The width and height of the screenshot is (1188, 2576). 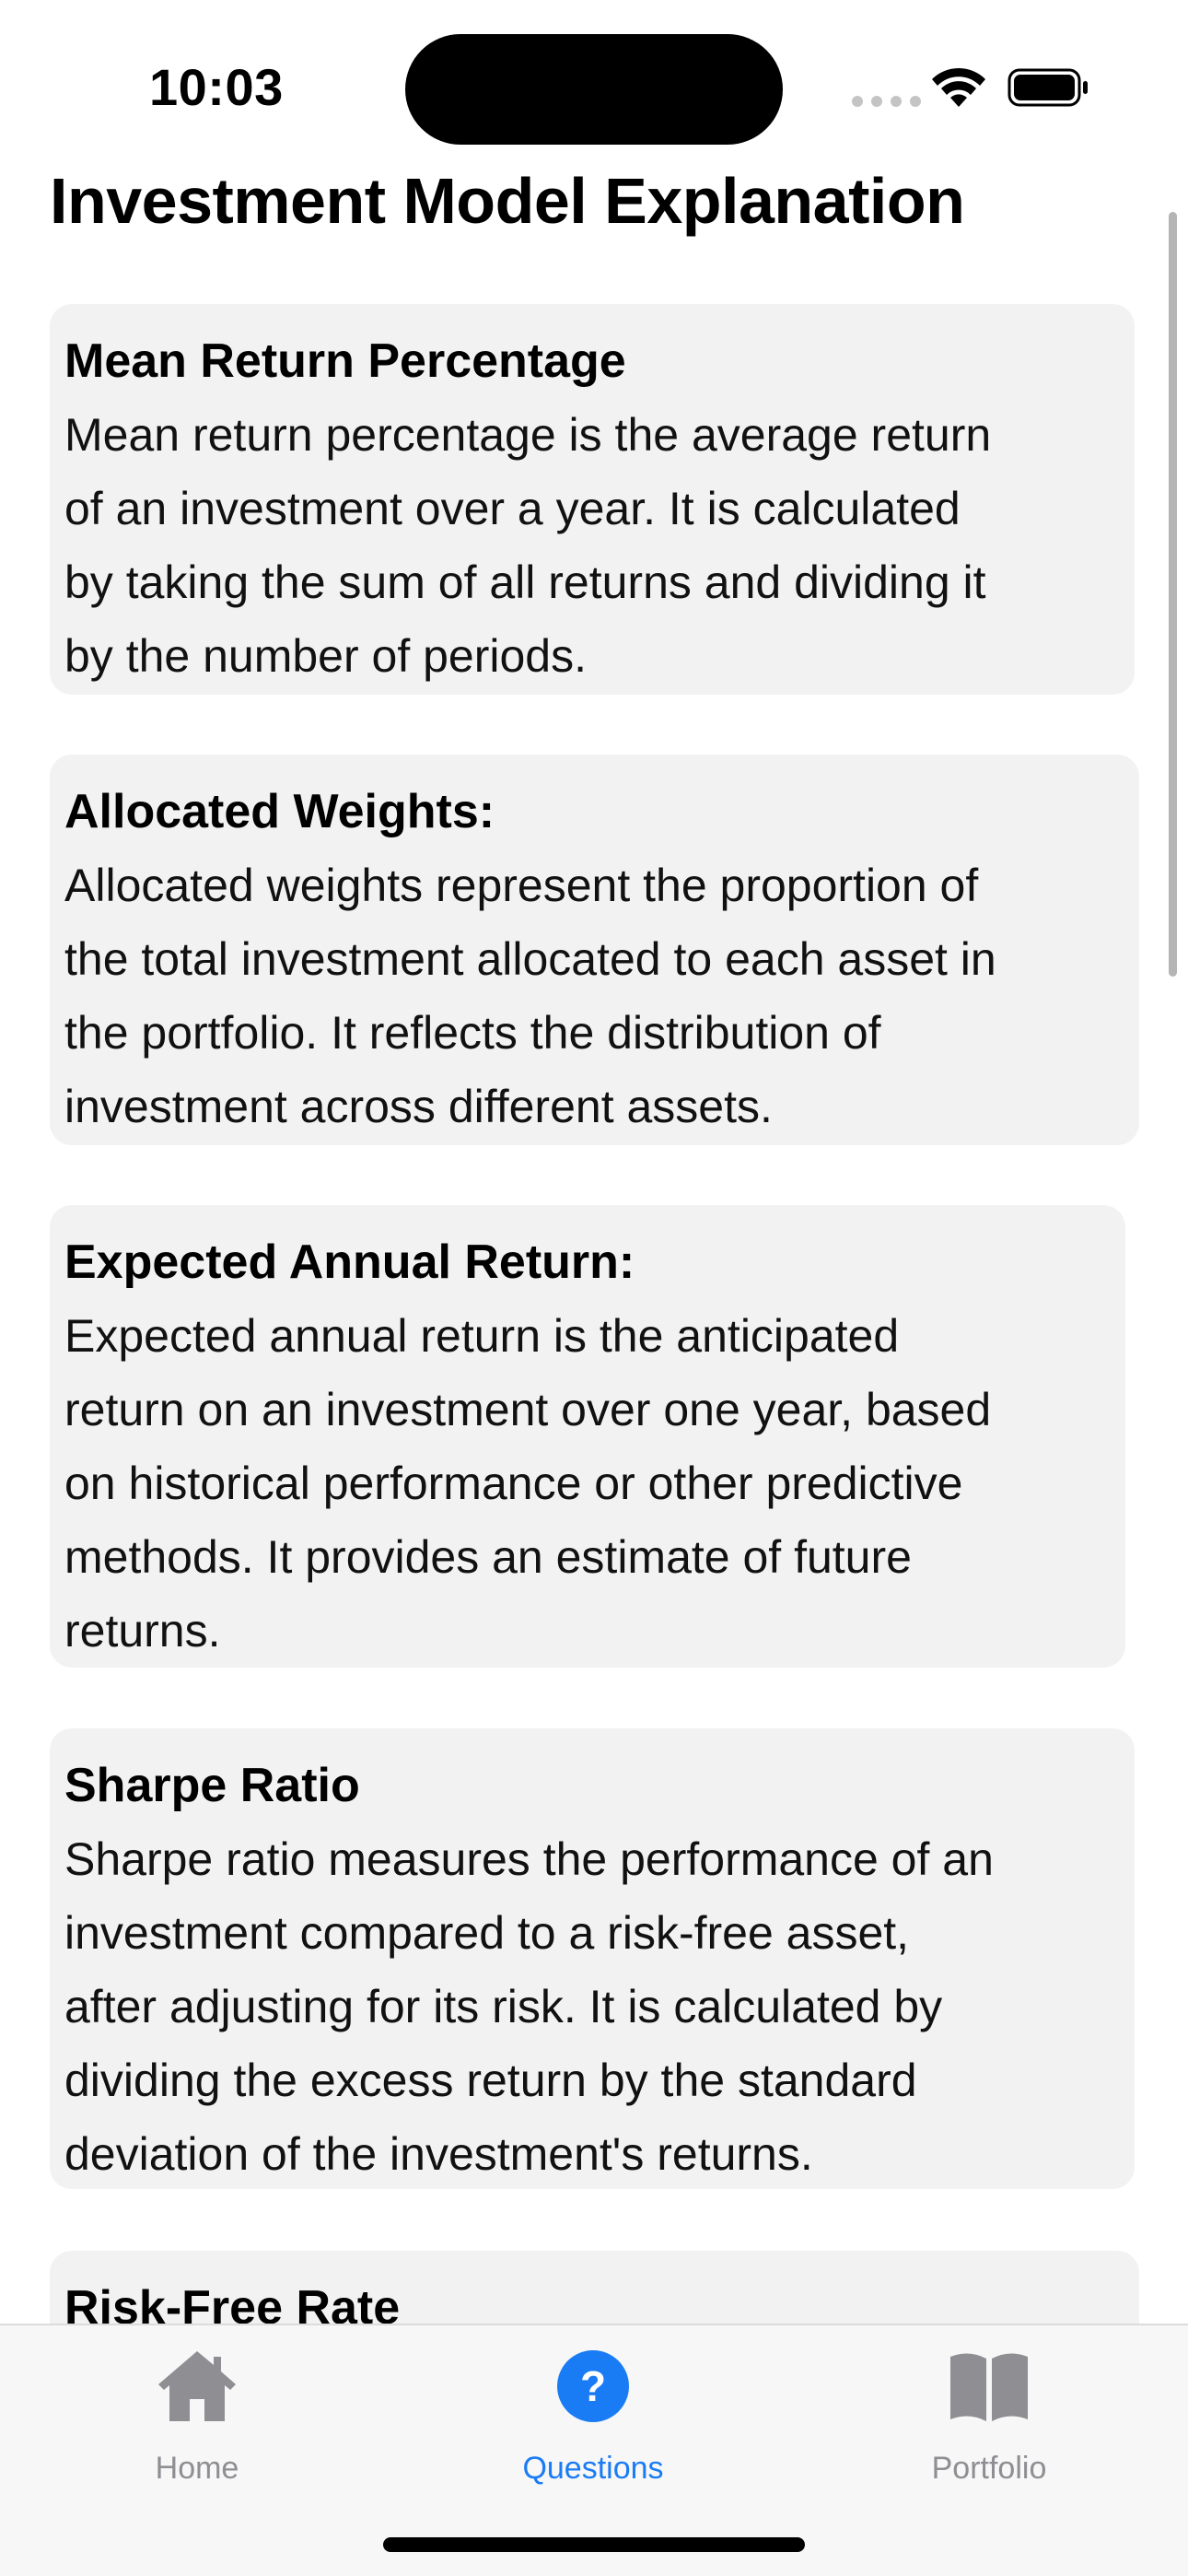 I want to click on tab-home: Home, so click(x=197, y=2408).